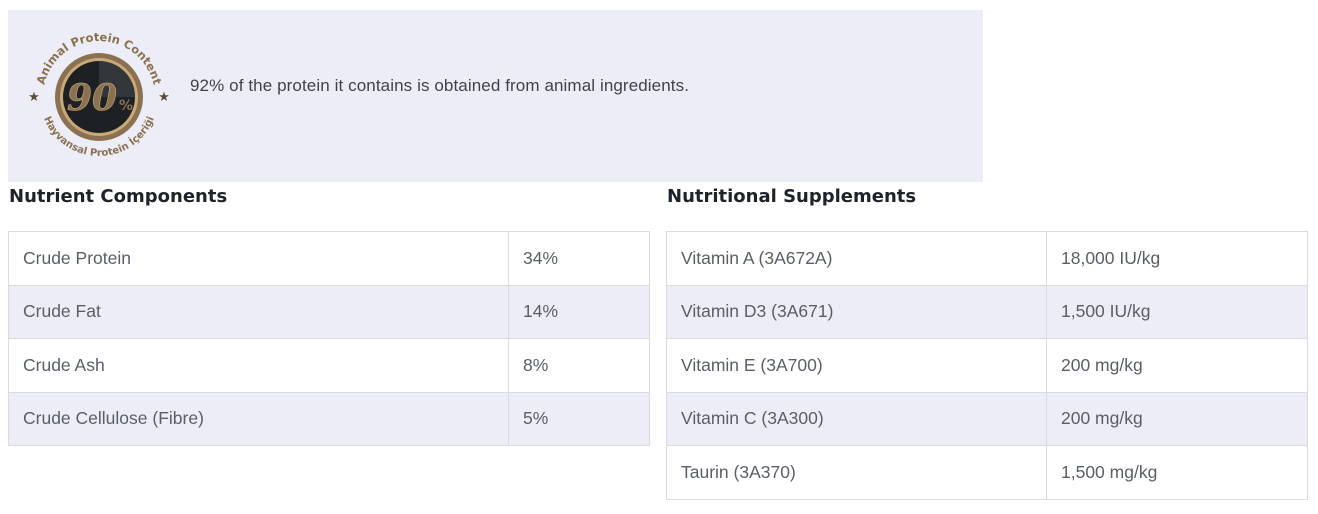  What do you see at coordinates (792, 196) in the screenshot?
I see `nutritional-supplements-title: Nutritional Supplements` at bounding box center [792, 196].